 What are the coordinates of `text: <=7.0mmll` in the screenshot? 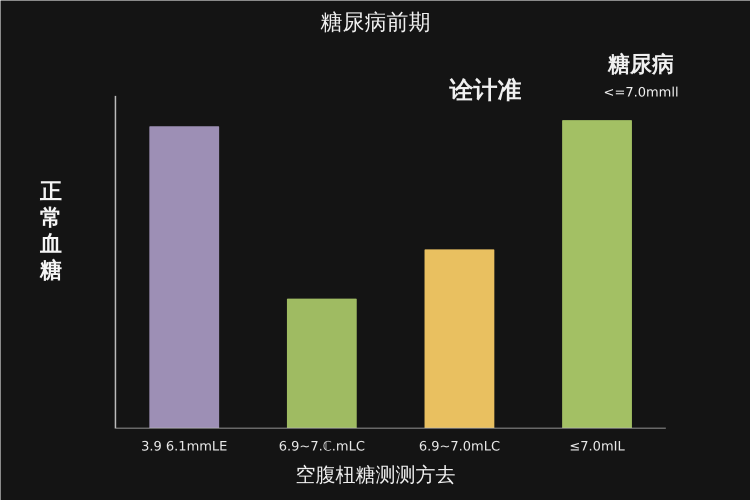 It's located at (641, 92).